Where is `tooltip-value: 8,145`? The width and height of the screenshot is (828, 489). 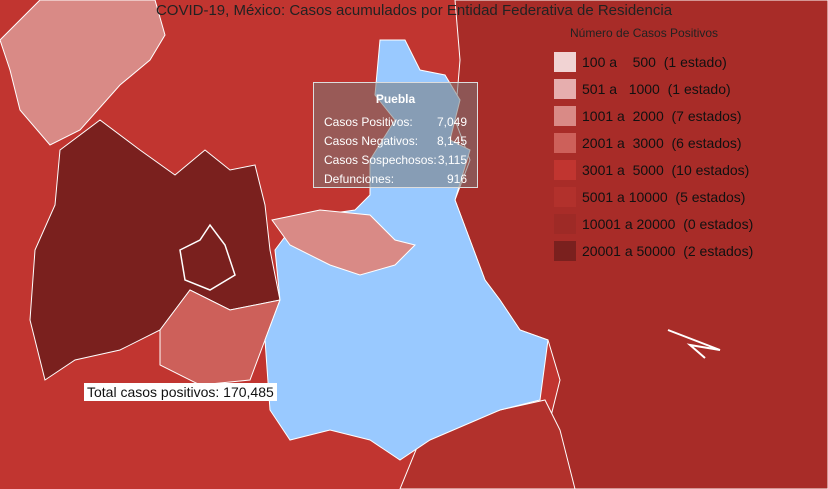 tooltip-value: 8,145 is located at coordinates (451, 140).